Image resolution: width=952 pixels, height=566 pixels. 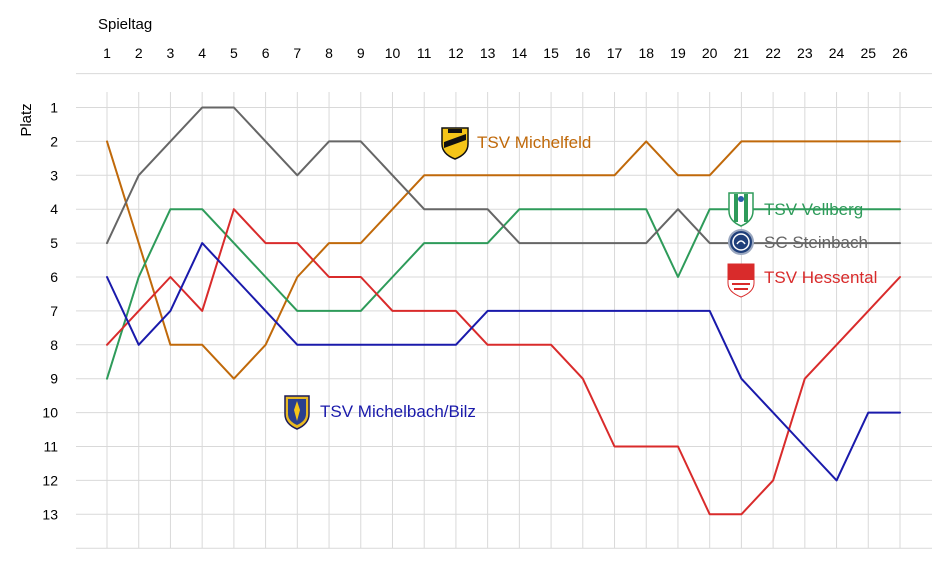 What do you see at coordinates (54, 108) in the screenshot?
I see `y-tick-label: 1` at bounding box center [54, 108].